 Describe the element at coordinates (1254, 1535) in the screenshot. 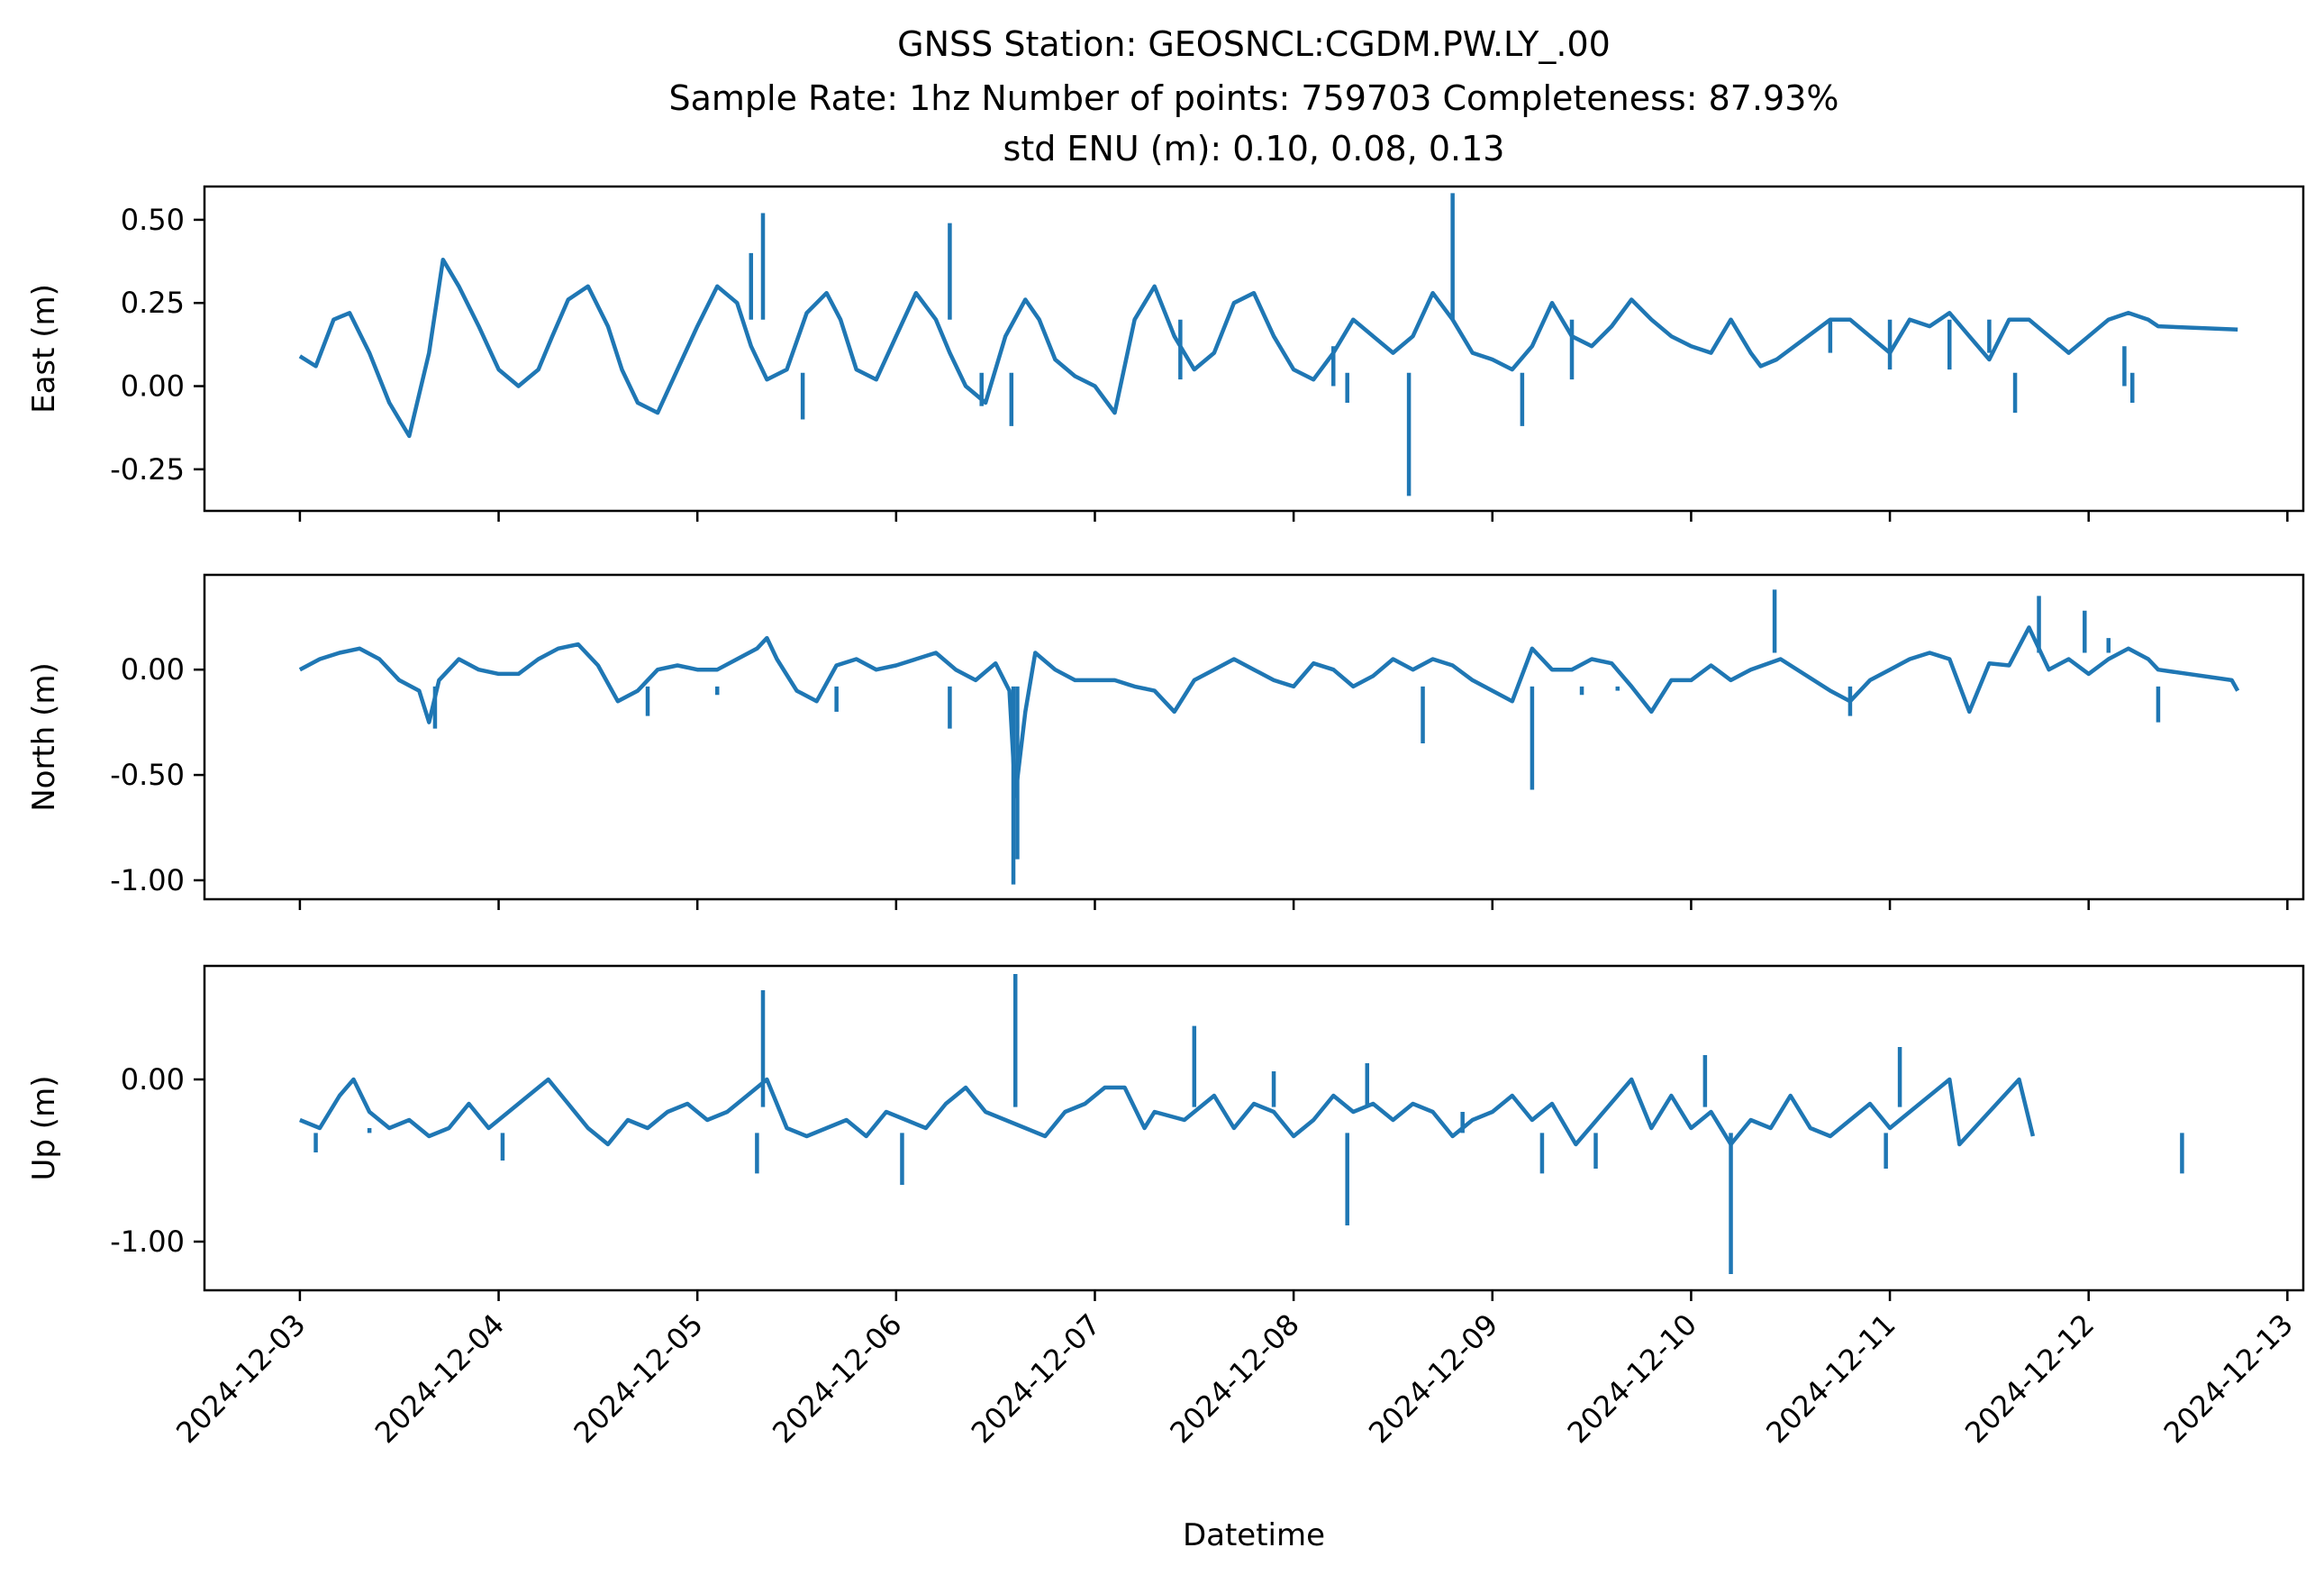

I see `x-axis-label: Datetime` at that location.